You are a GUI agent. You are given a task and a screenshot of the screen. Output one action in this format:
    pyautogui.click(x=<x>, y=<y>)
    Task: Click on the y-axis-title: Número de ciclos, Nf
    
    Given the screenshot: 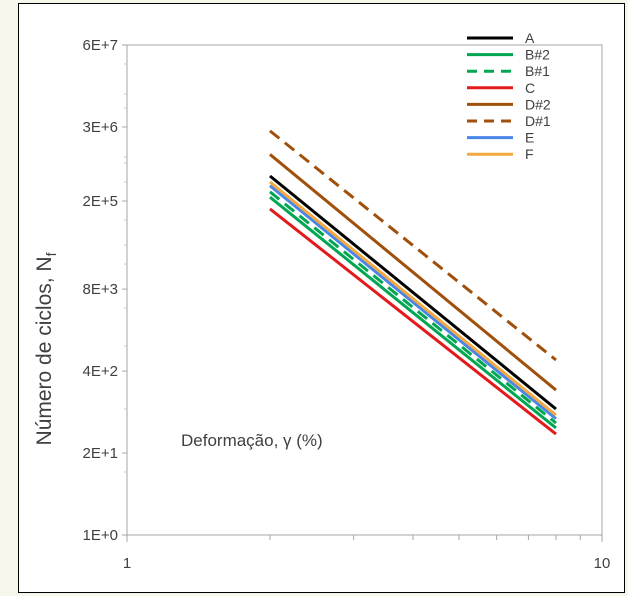 What is the action you would take?
    pyautogui.click(x=46, y=348)
    